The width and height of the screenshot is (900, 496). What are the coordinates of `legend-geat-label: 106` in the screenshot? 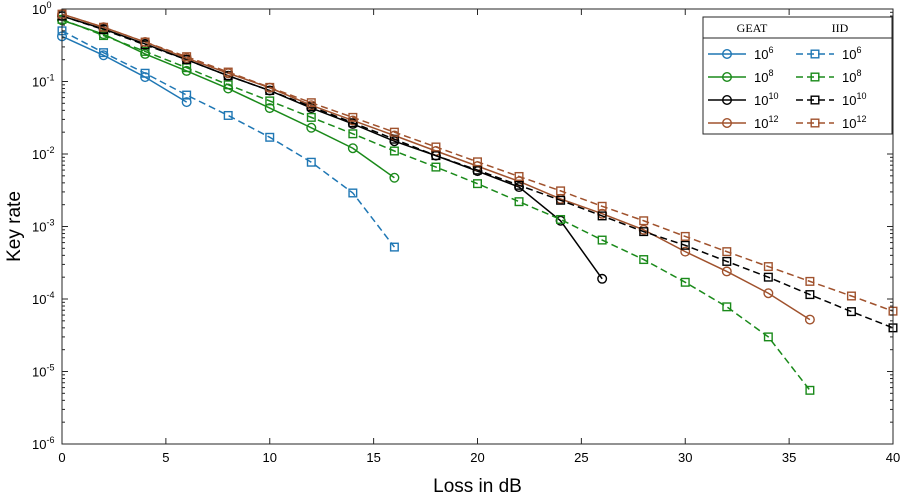 It's located at (763, 53).